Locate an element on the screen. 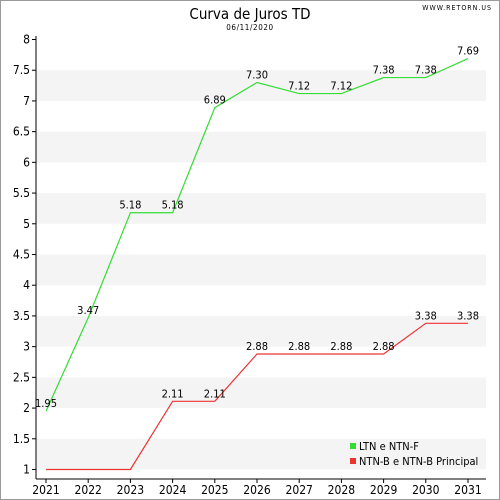 Image resolution: width=500 pixels, height=500 pixels. y-tick-label: 5 is located at coordinates (26, 224).